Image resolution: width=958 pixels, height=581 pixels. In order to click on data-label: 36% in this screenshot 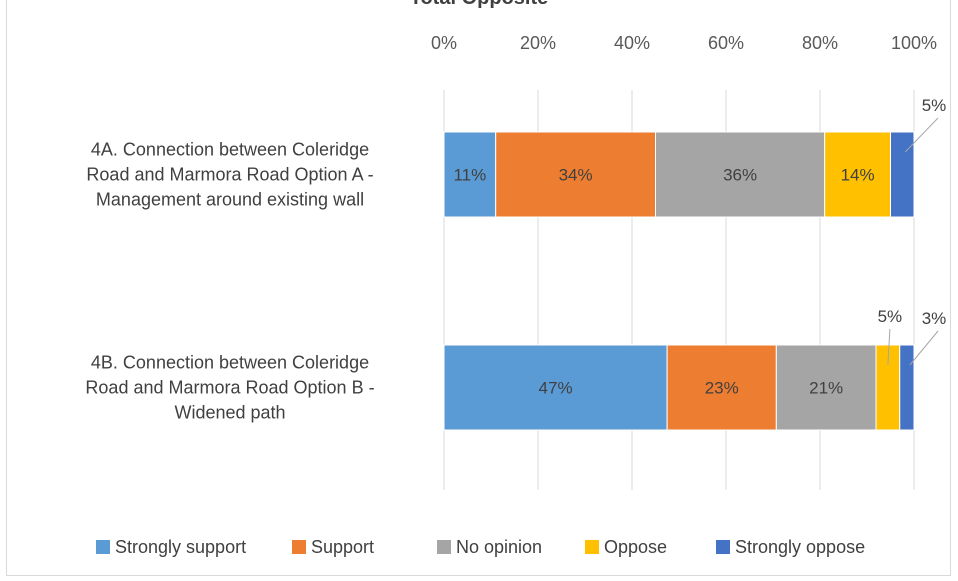, I will do `click(740, 175)`.